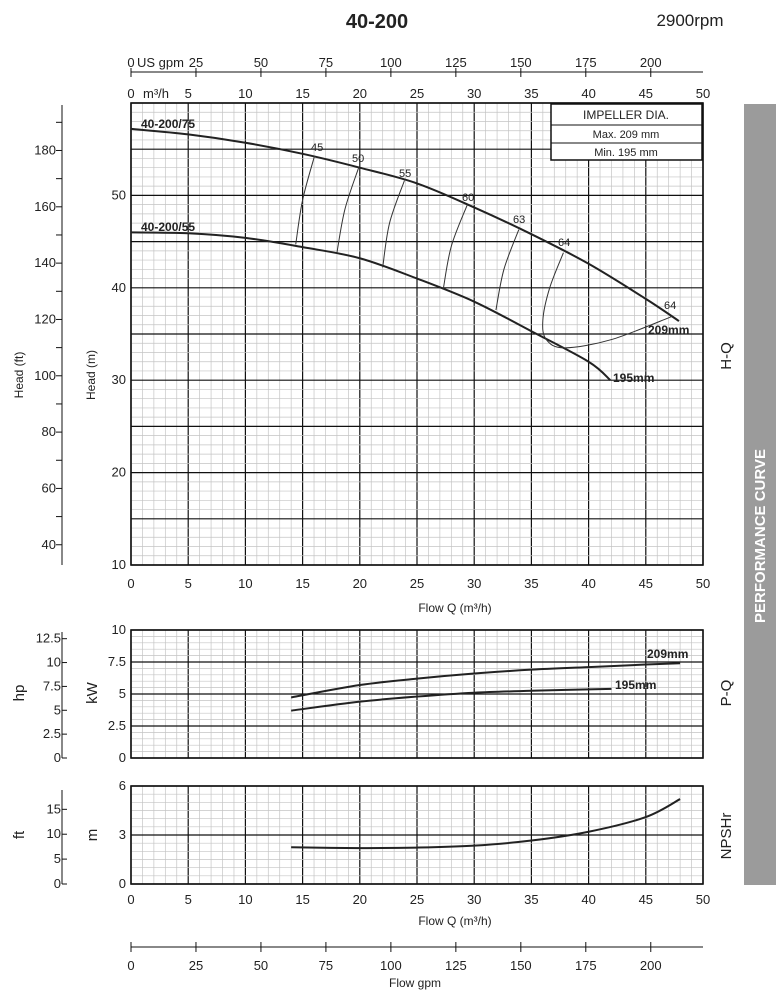  What do you see at coordinates (451, 699) in the screenshot?
I see `pq-curve-195mm` at bounding box center [451, 699].